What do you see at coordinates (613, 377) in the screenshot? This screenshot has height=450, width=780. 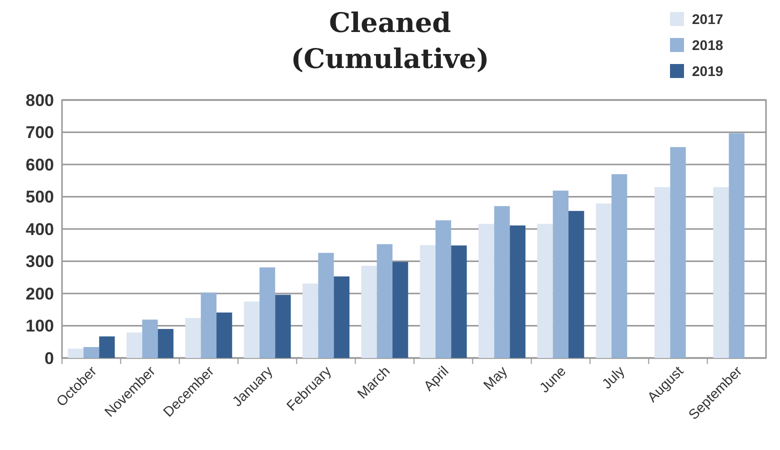 I see `x-tick-label: July` at bounding box center [613, 377].